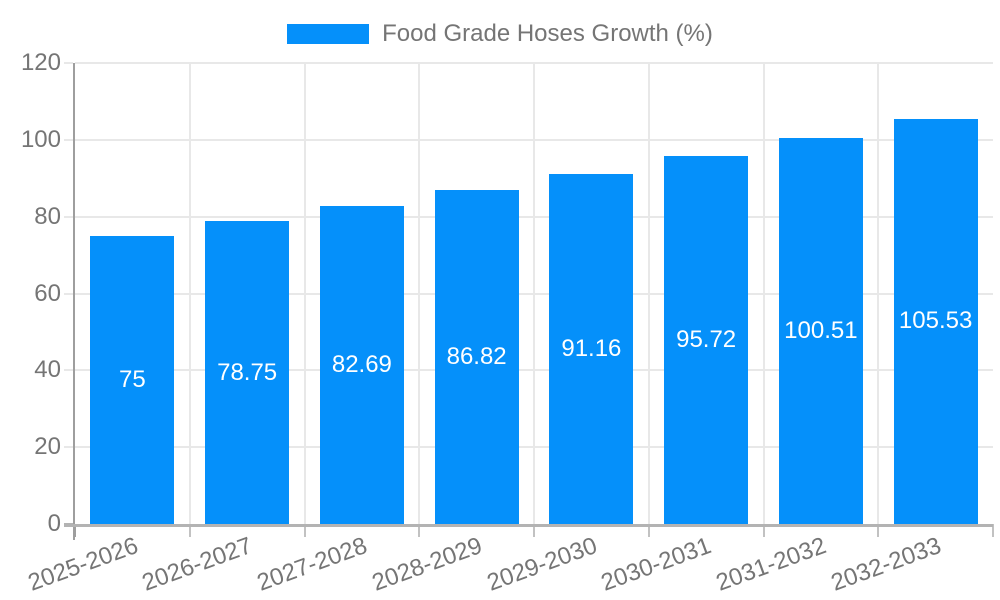  I want to click on bar-2029-2030: 91.16, so click(591, 348).